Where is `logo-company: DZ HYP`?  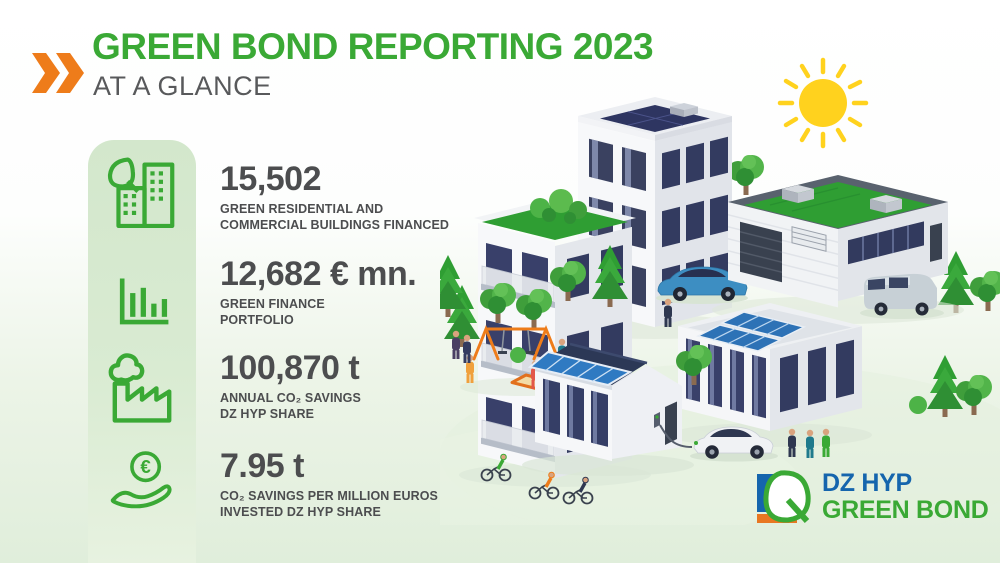 logo-company: DZ HYP is located at coordinates (867, 483).